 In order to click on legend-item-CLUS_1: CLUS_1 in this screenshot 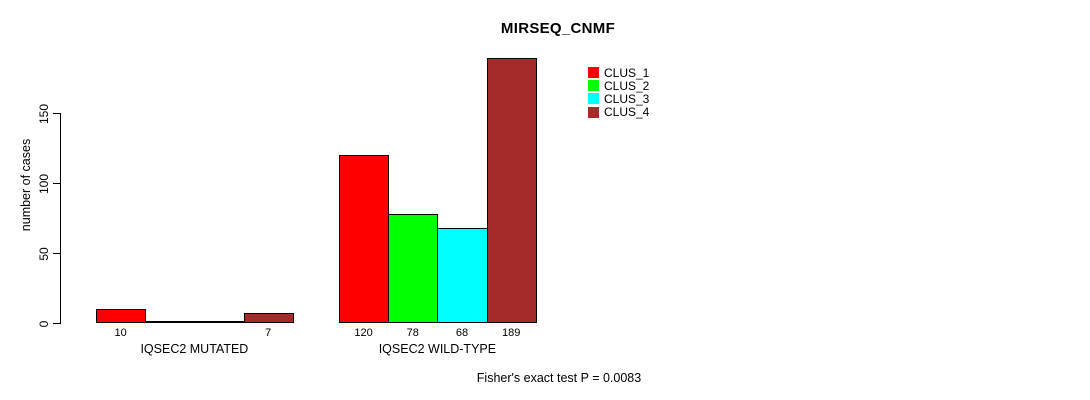, I will do `click(618, 72)`.